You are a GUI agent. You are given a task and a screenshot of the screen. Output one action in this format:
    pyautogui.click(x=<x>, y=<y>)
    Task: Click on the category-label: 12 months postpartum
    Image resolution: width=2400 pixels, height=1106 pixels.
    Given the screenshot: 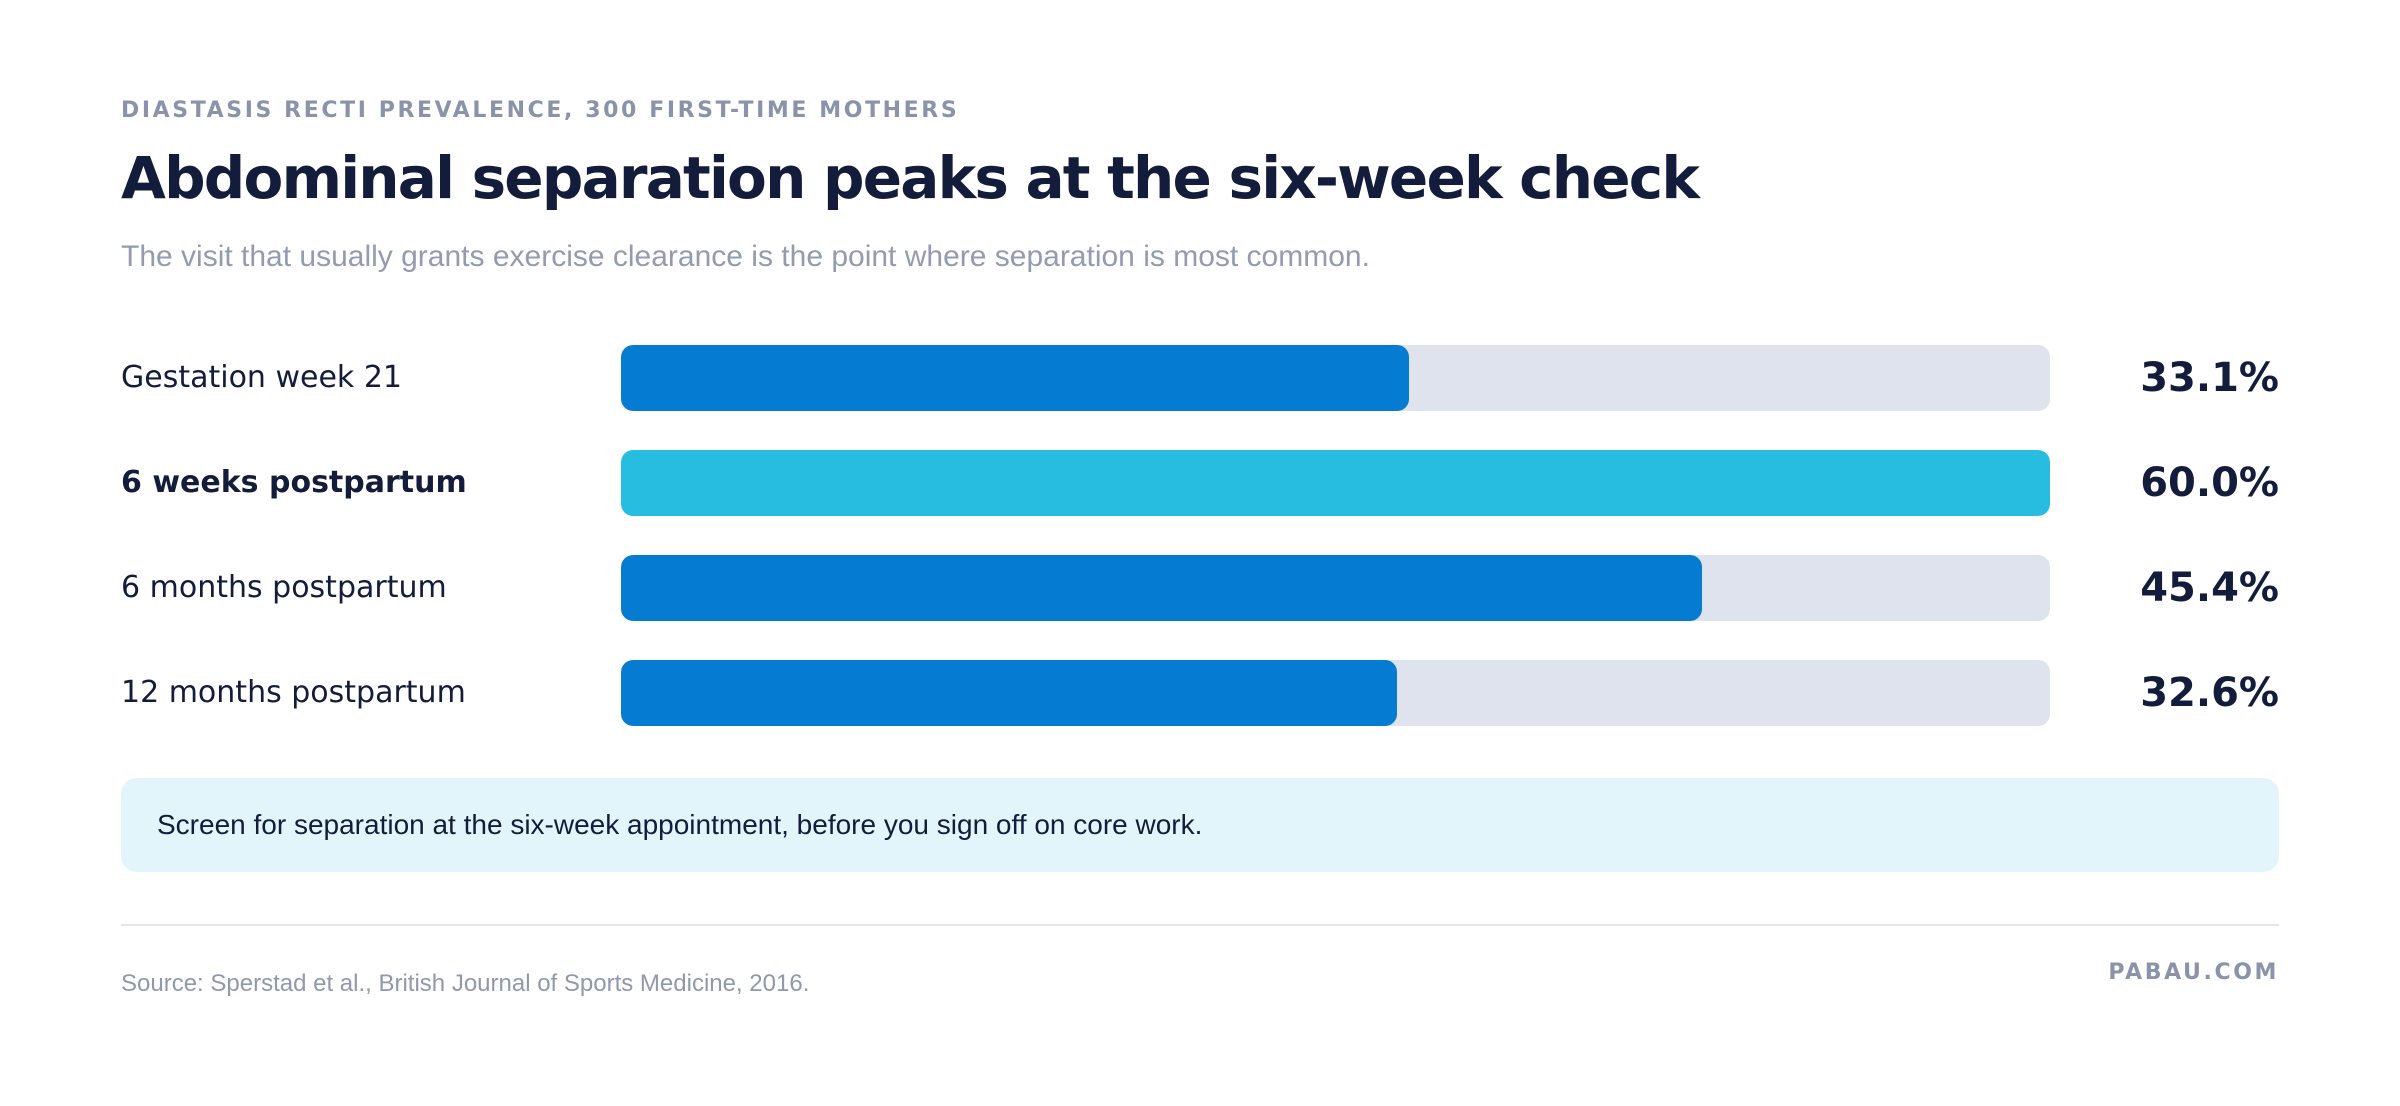 What is the action you would take?
    pyautogui.click(x=293, y=692)
    